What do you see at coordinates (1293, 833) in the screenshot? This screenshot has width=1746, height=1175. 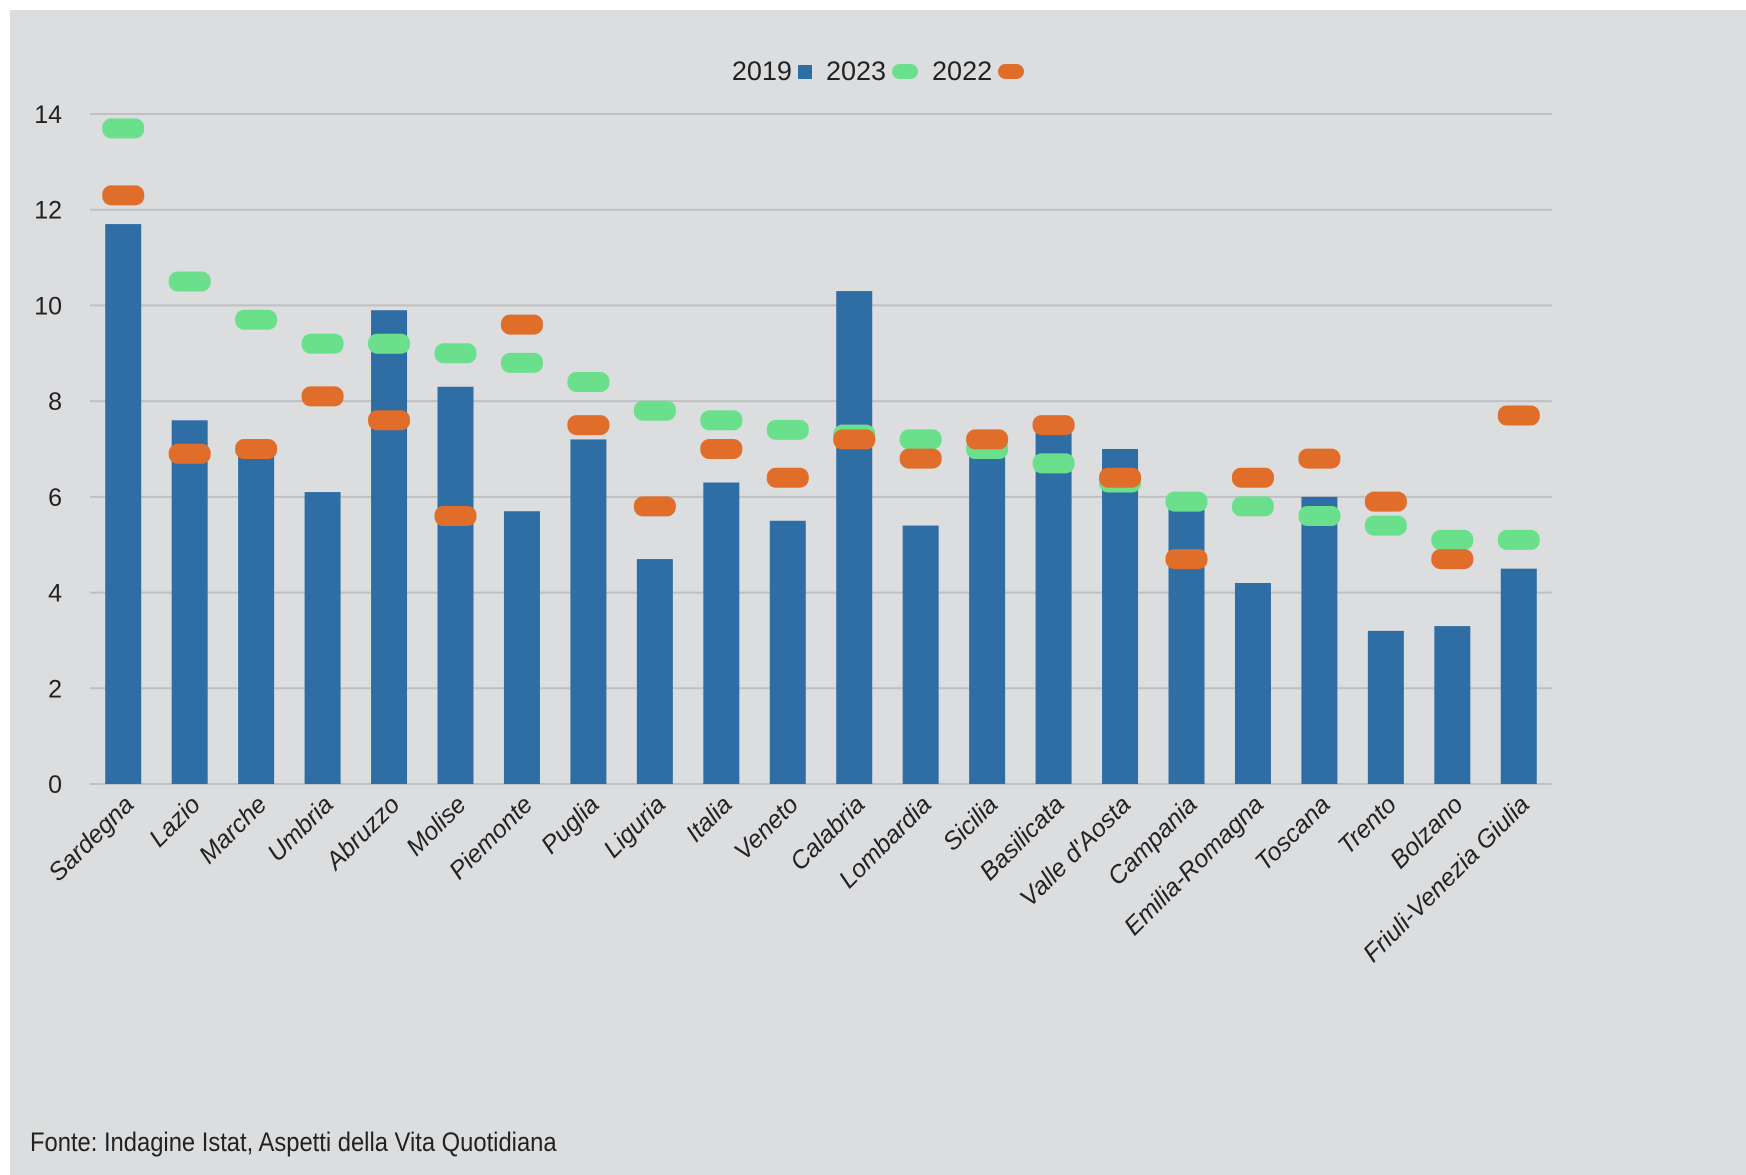 I see `x-tick-label: Toscana` at bounding box center [1293, 833].